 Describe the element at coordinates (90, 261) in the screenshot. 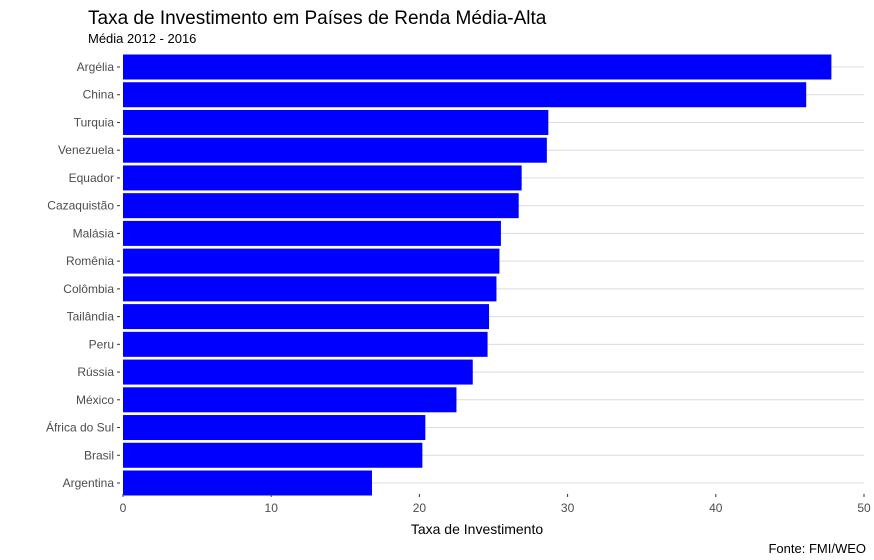

I see `y-tick-label: Romênia` at that location.